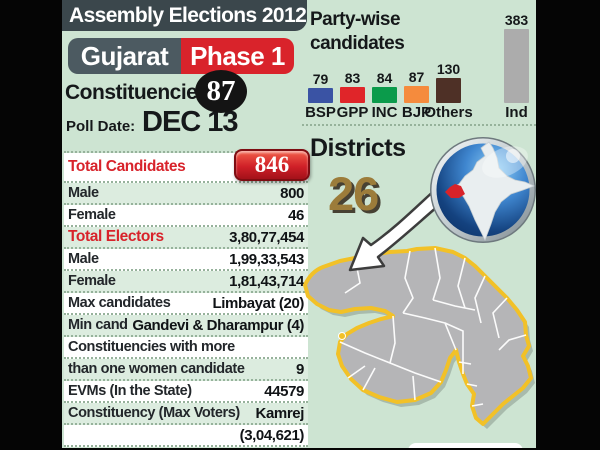 The image size is (600, 450). I want to click on bar-label: BJP, so click(416, 112).